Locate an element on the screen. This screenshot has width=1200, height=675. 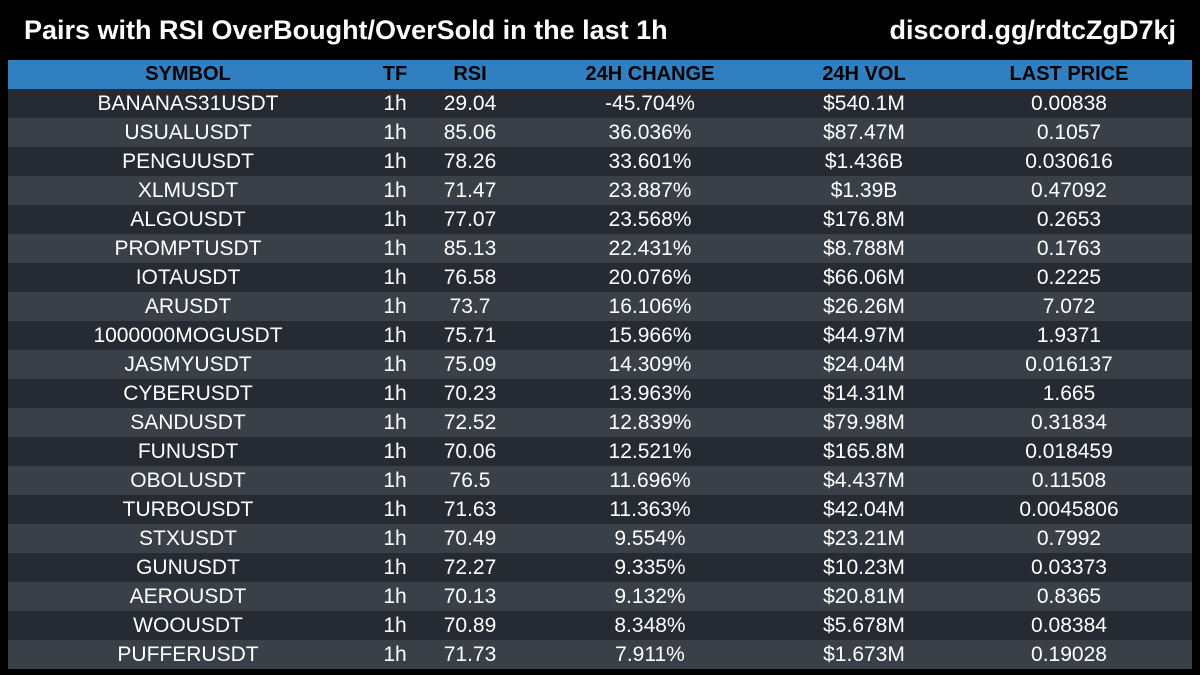
cell-last-price: 0.47092 is located at coordinates (1069, 190).